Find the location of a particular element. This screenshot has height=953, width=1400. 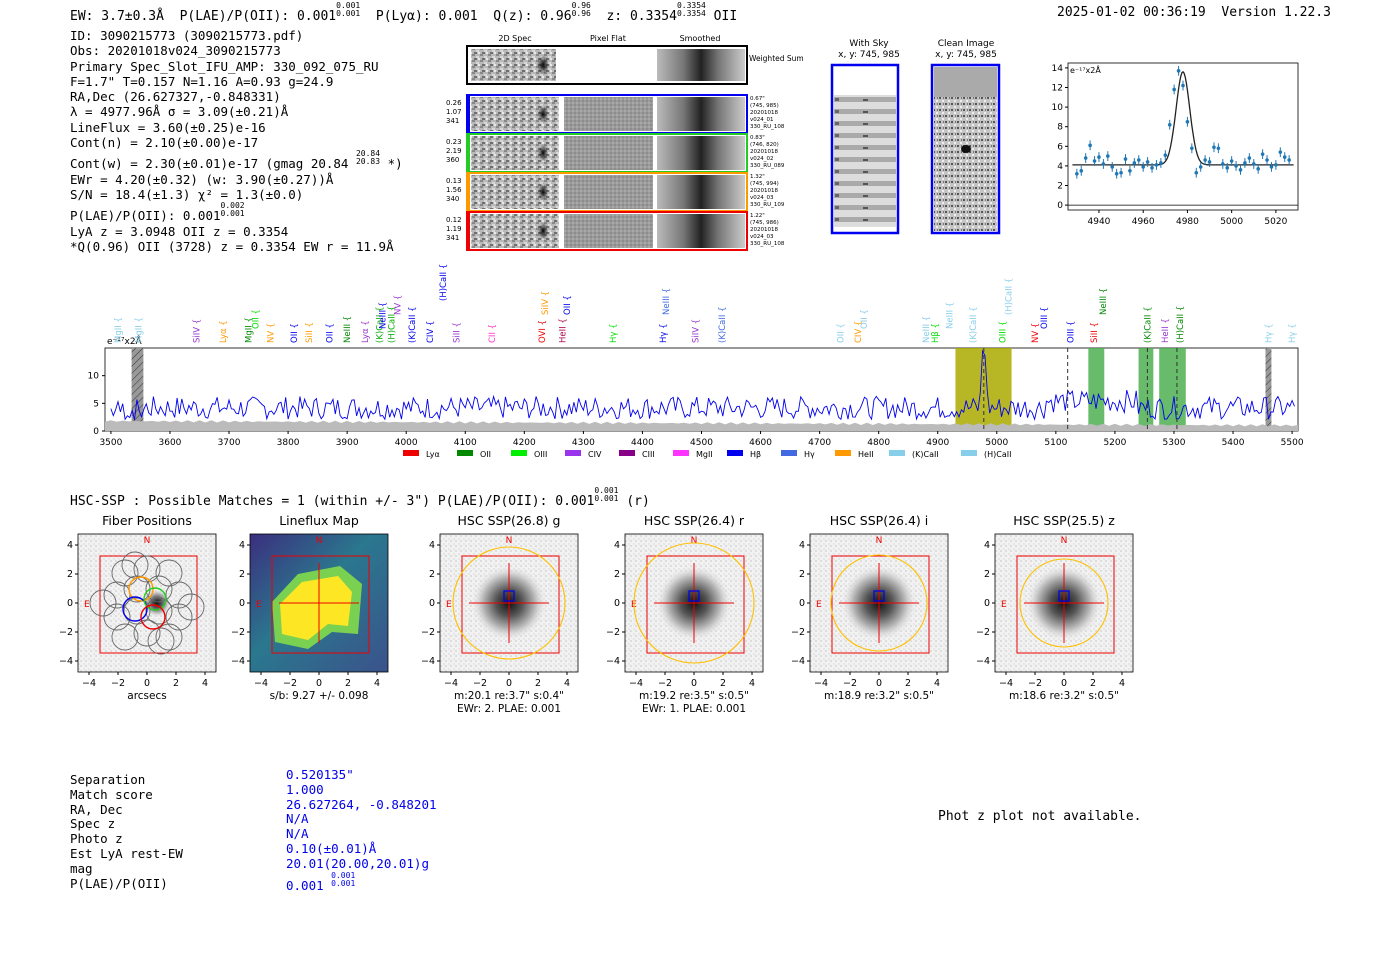

cutout-row-c: 360 is located at coordinates (452, 160).